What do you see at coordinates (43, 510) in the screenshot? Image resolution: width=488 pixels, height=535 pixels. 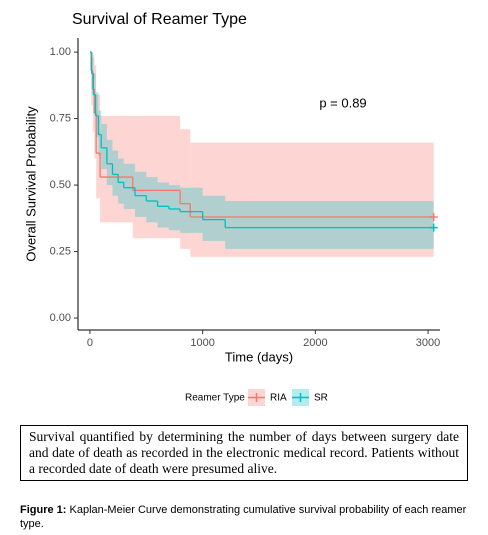 I see `figure-label: Figure 1:` at bounding box center [43, 510].